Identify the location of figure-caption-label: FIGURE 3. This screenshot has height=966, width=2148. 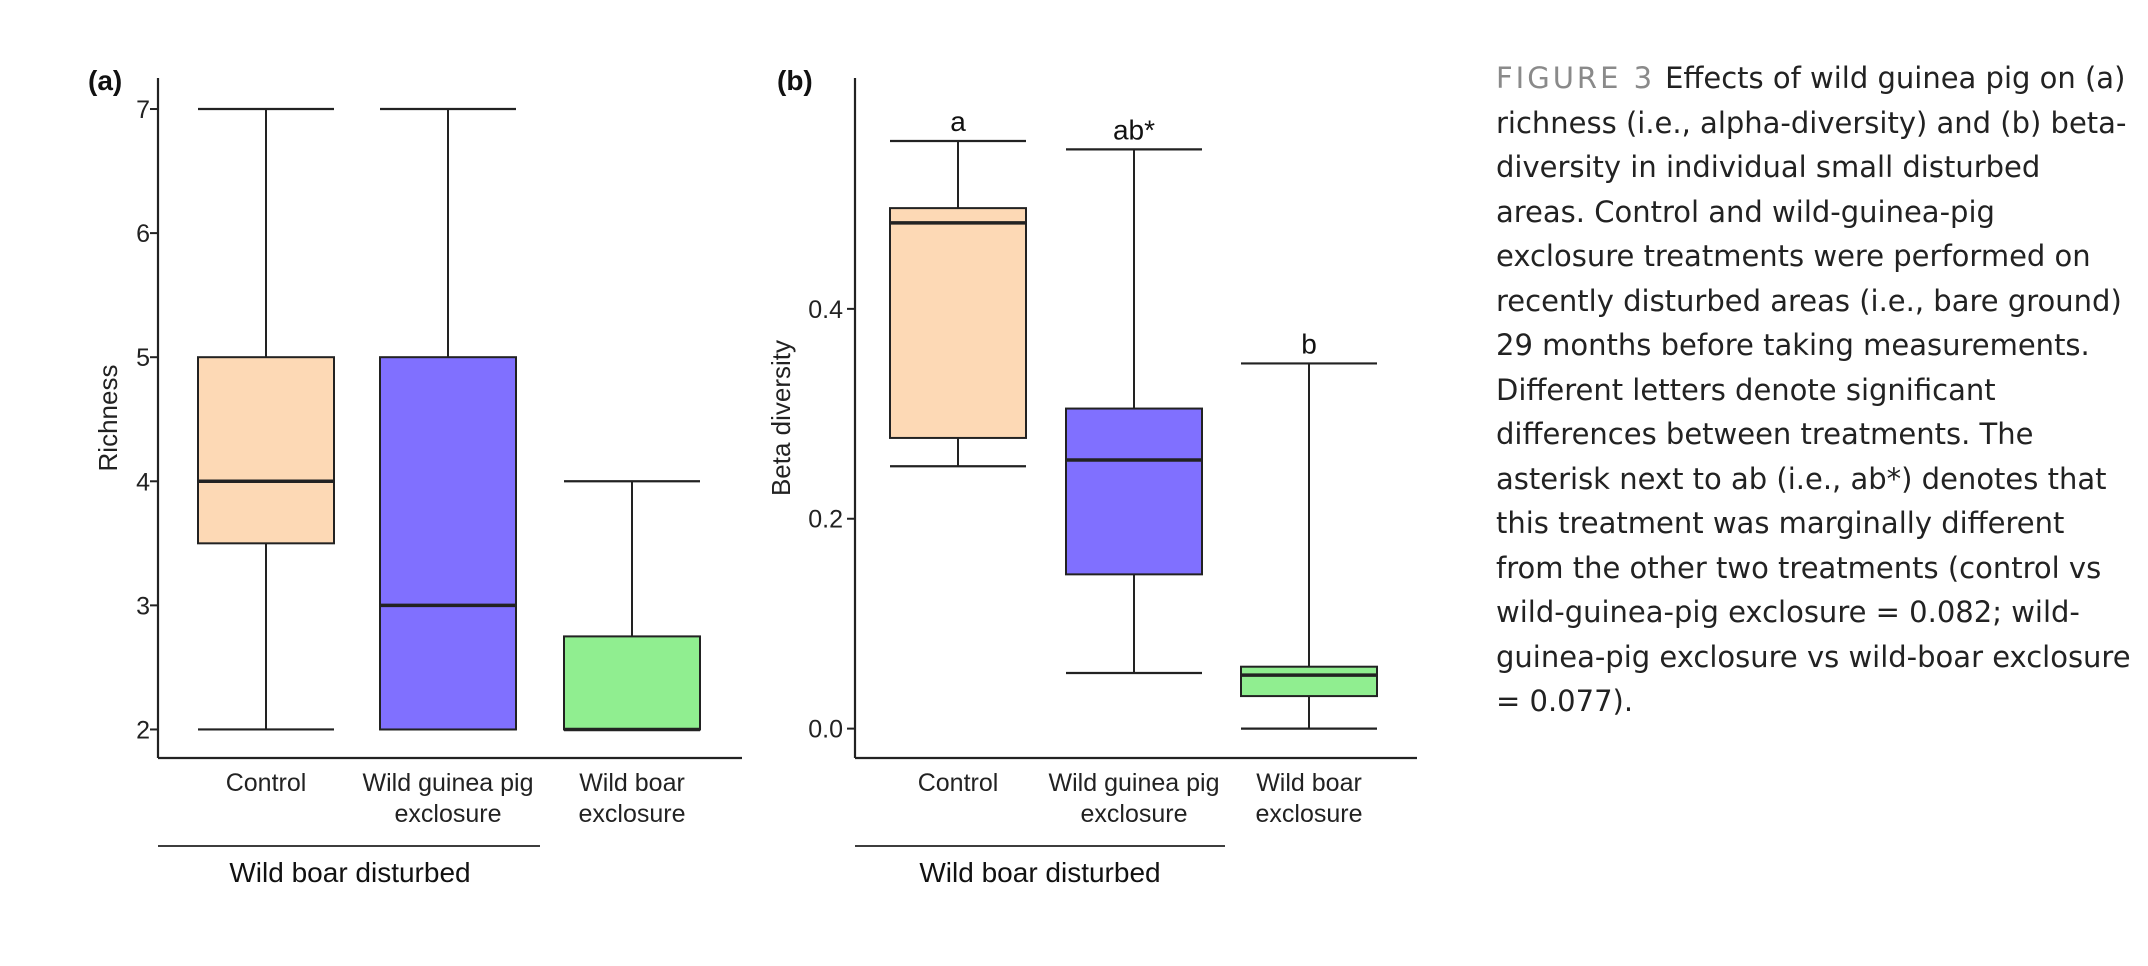
(1576, 78).